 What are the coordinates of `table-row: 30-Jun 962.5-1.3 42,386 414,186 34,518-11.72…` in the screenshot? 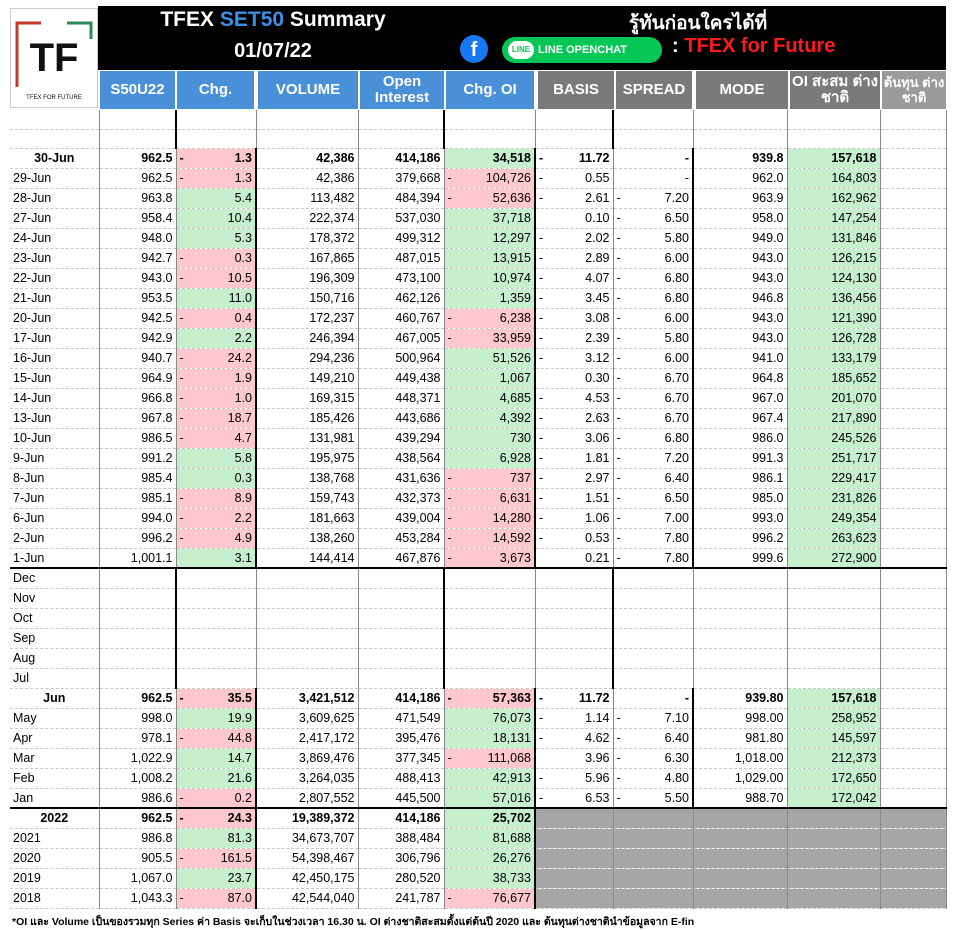 It's located at (478, 158).